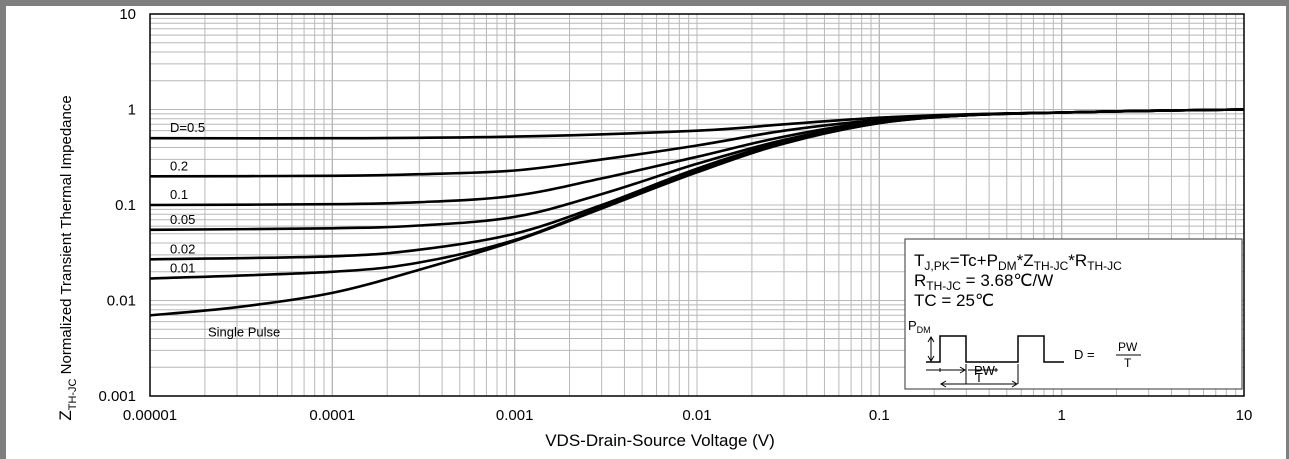 The width and height of the screenshot is (1289, 459). What do you see at coordinates (879, 415) in the screenshot?
I see `x-tick-label: 0.1` at bounding box center [879, 415].